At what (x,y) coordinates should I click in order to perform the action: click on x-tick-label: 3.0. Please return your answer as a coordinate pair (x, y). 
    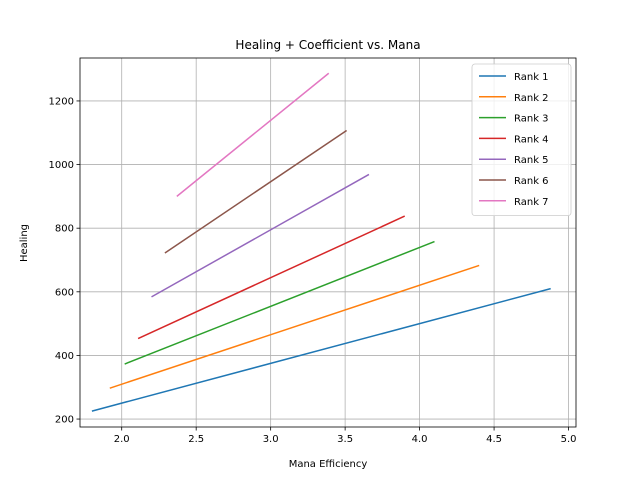
    Looking at the image, I should click on (271, 439).